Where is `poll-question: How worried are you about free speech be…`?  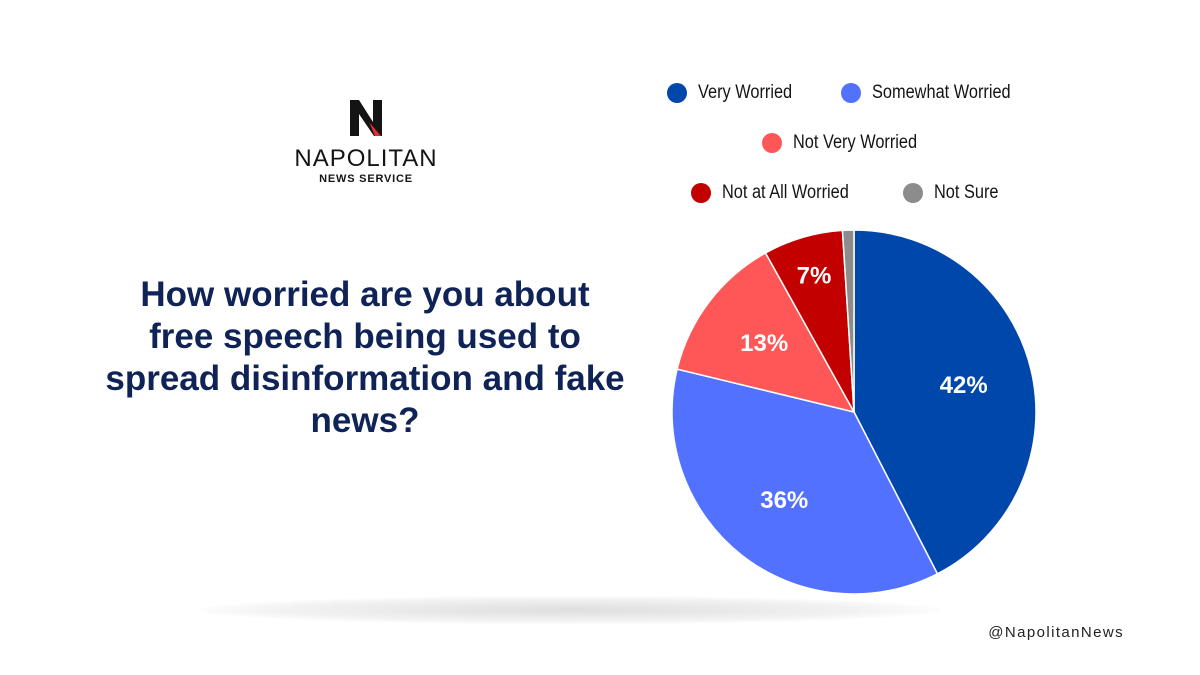 poll-question: How worried are you about free speech be… is located at coordinates (365, 357).